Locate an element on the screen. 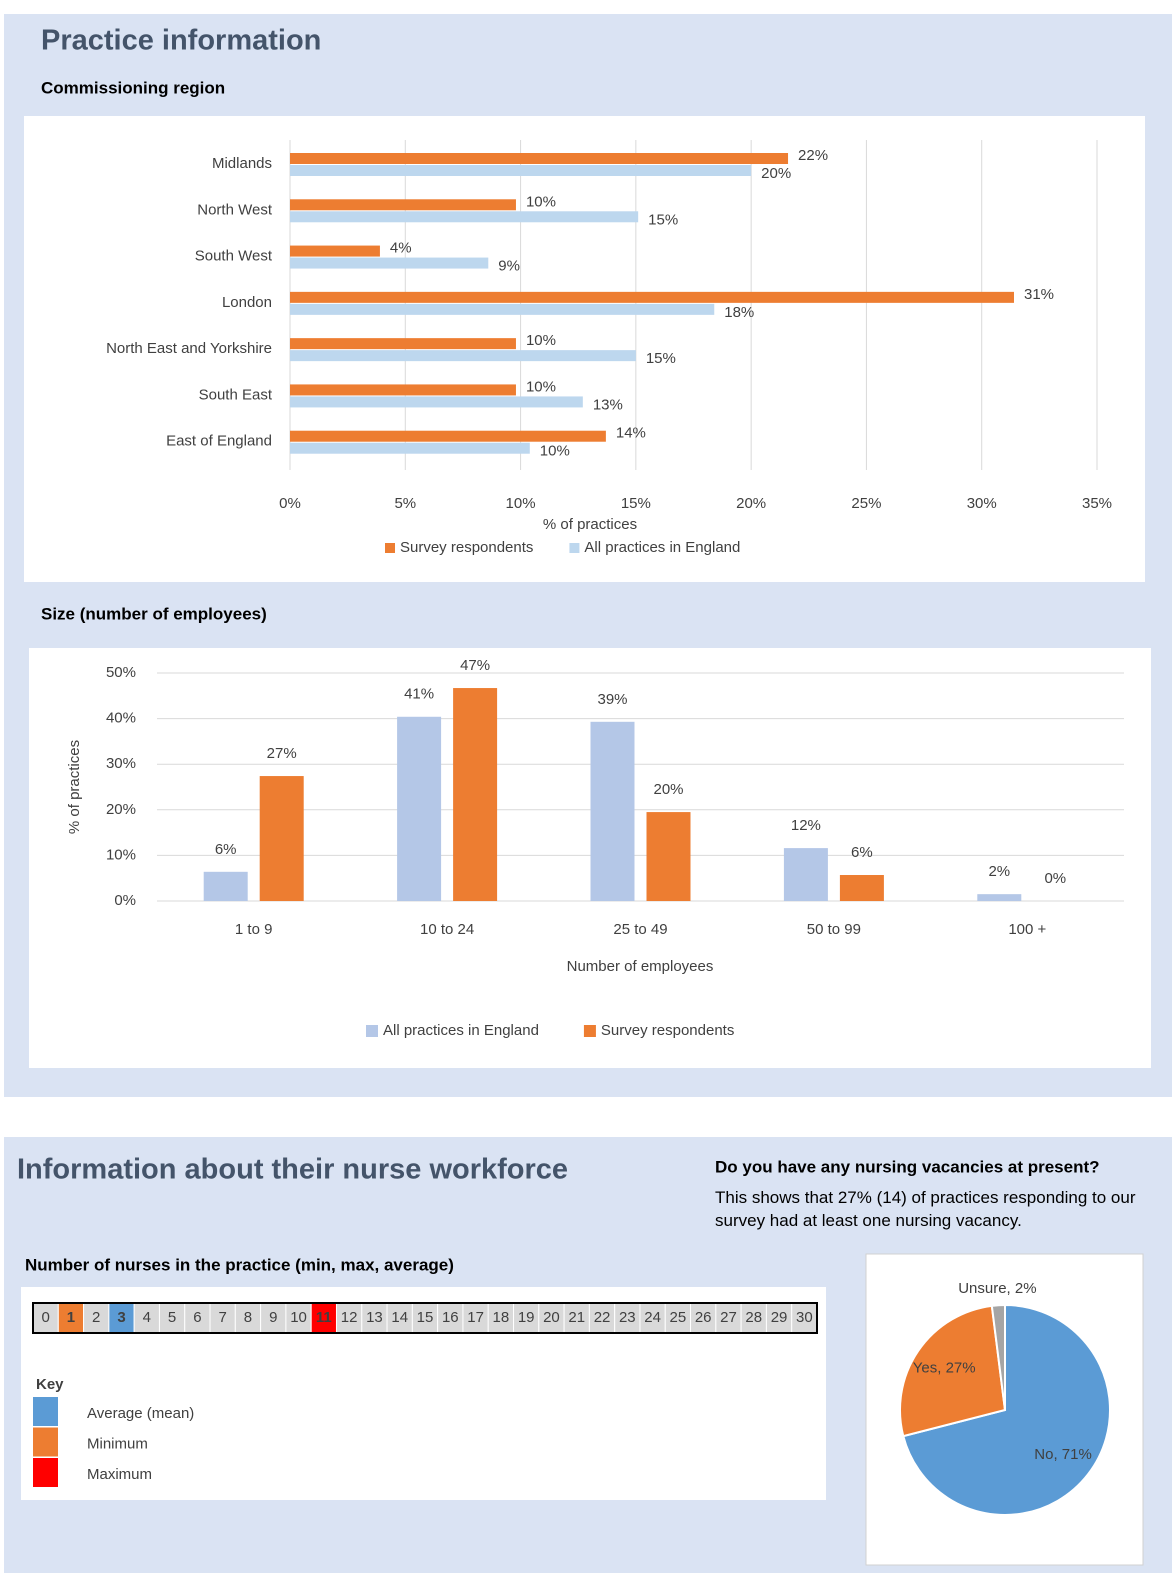 Image resolution: width=1176 pixels, height=1573 pixels. scale-number: 30 is located at coordinates (804, 1317).